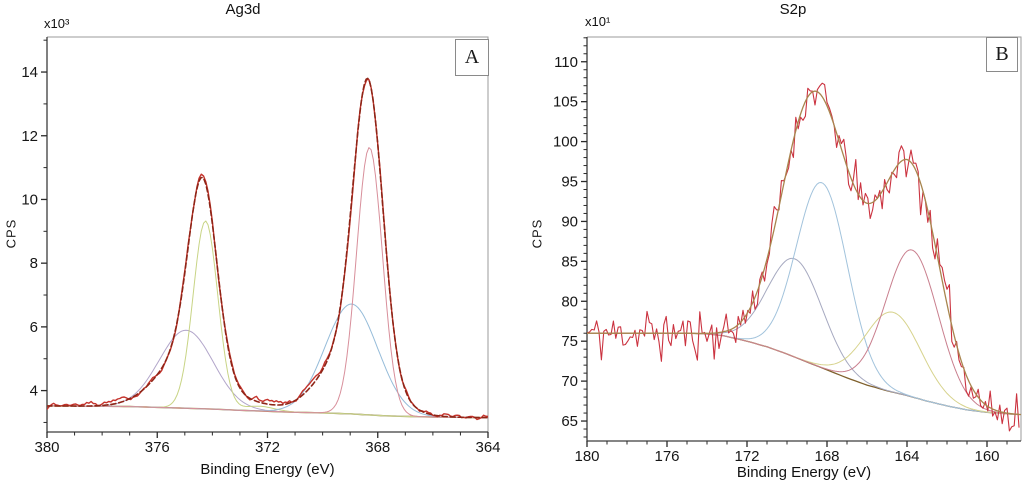  I want to click on panel-b-x-axis-label: Binding Energy (eV), so click(804, 472).